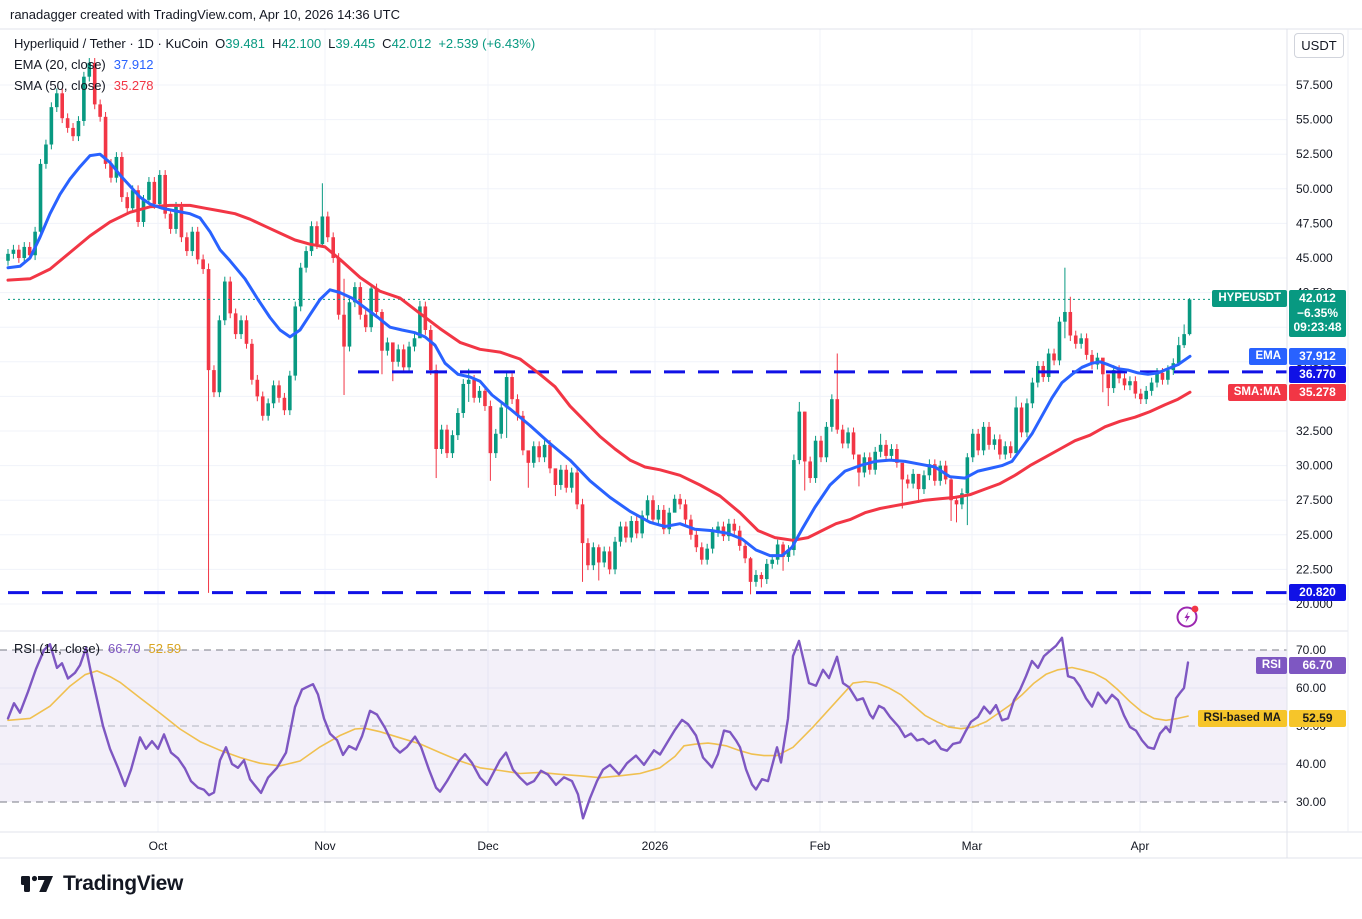 This screenshot has height=919, width=1362. I want to click on price-tick-label: 47.500, so click(1314, 223).